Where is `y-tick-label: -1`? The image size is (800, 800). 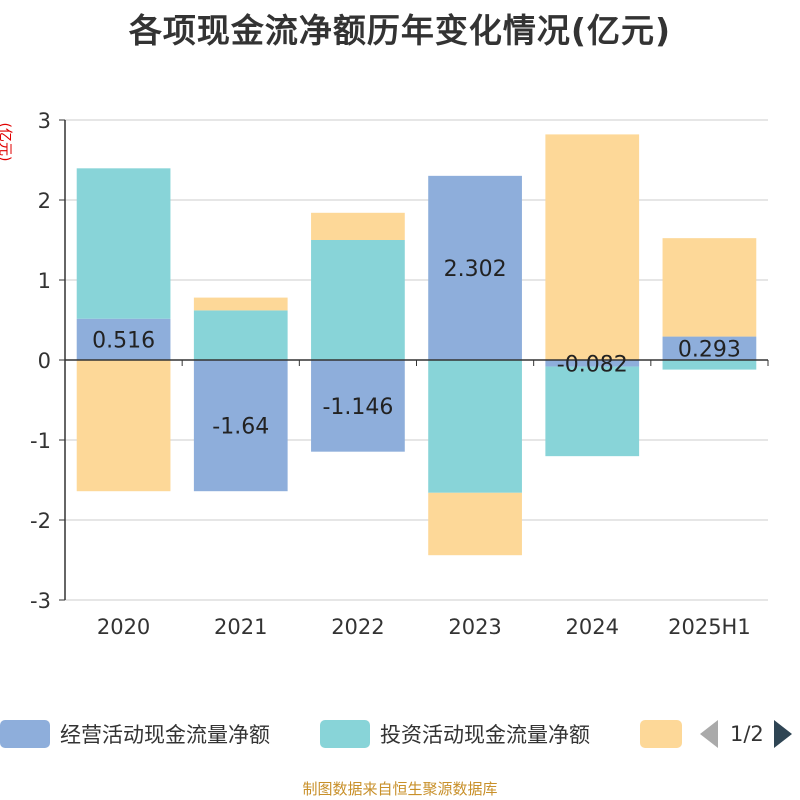
y-tick-label: -1 is located at coordinates (40, 441).